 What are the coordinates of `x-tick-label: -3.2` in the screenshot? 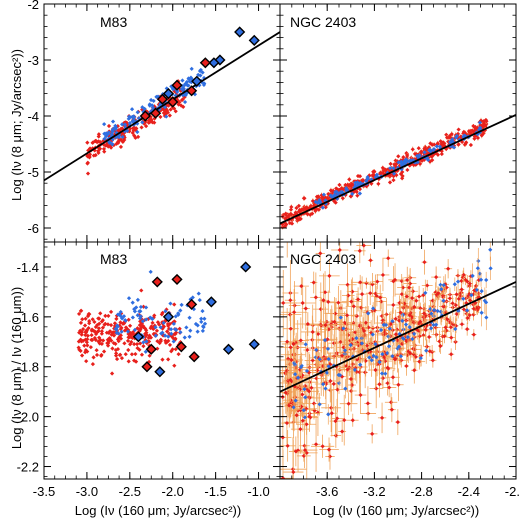 It's located at (374, 491).